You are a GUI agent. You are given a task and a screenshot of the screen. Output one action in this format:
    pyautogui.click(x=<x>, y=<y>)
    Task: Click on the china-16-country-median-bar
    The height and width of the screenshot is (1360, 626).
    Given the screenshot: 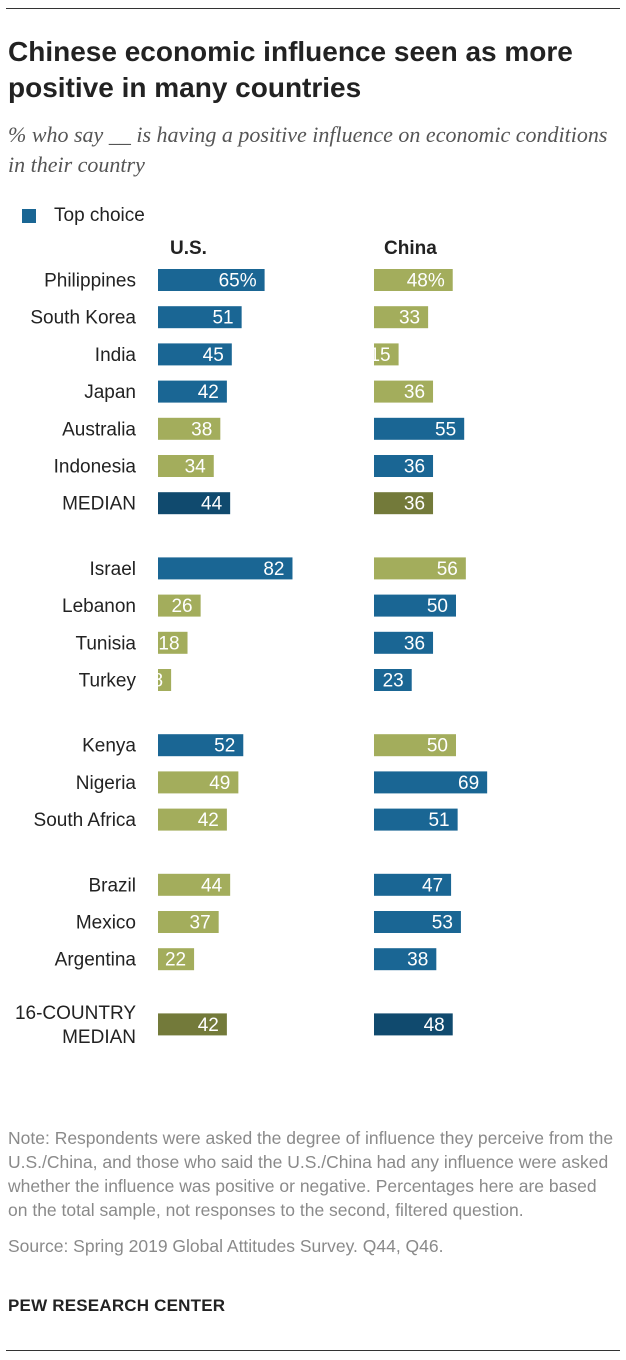 What is the action you would take?
    pyautogui.click(x=413, y=1024)
    